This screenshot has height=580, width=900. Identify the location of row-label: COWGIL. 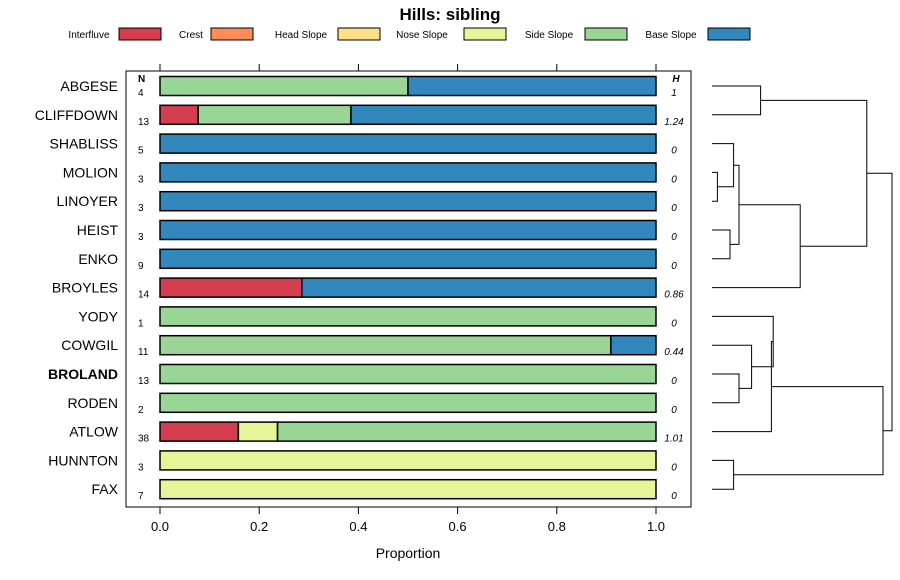
(89, 345).